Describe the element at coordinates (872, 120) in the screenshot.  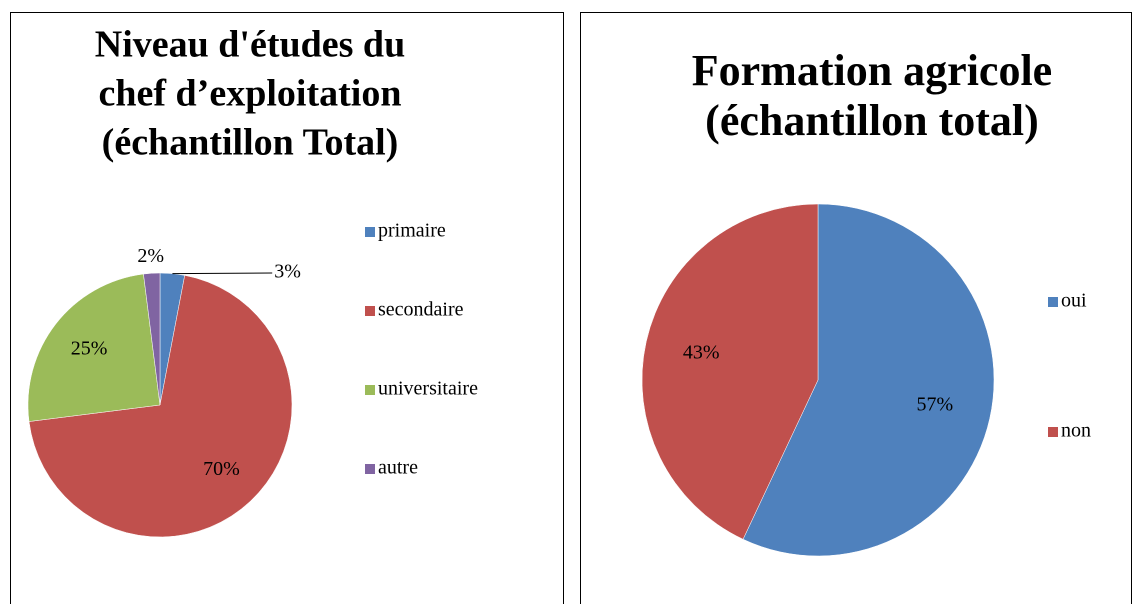
I see `chart-title: (échantillon total)` at that location.